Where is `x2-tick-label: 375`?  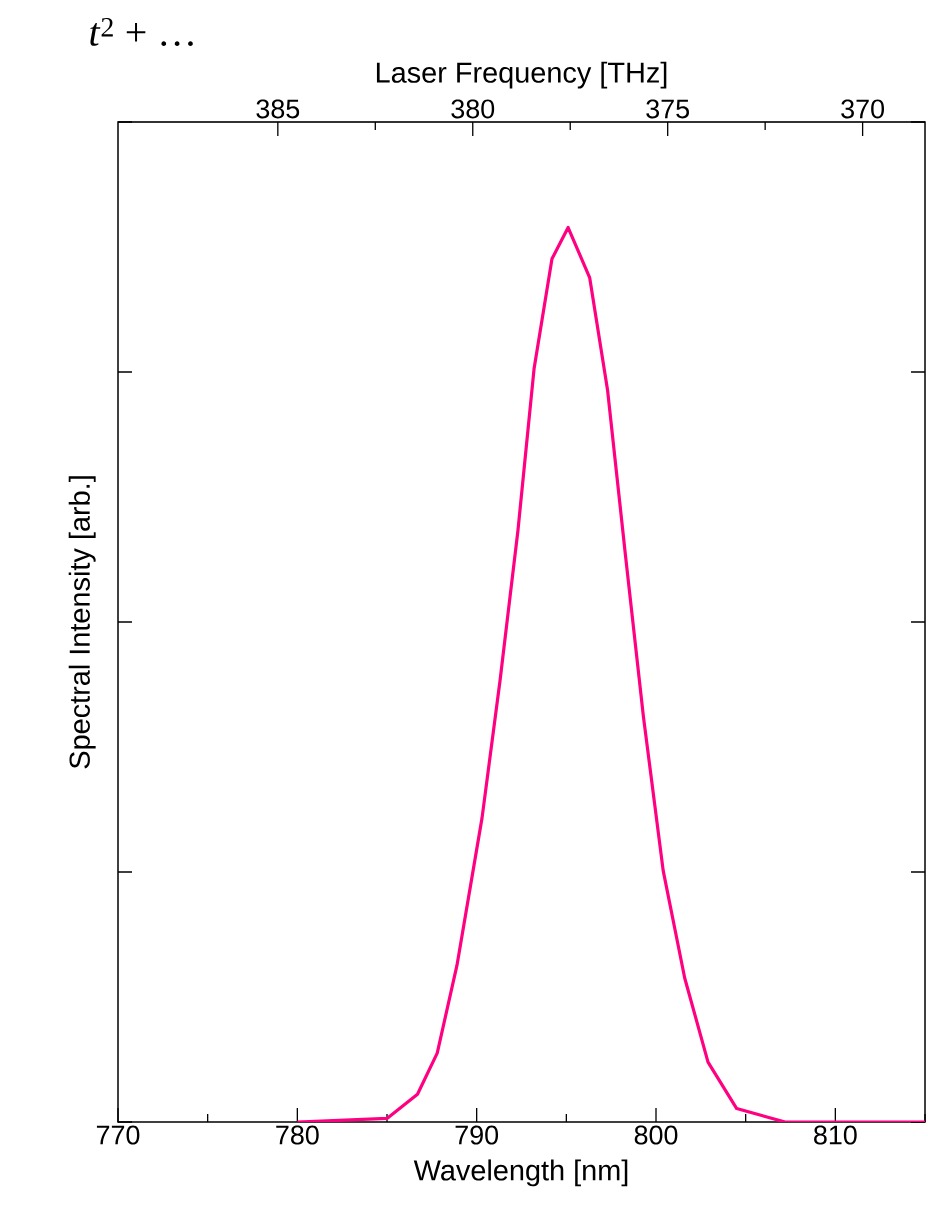 x2-tick-label: 375 is located at coordinates (667, 109).